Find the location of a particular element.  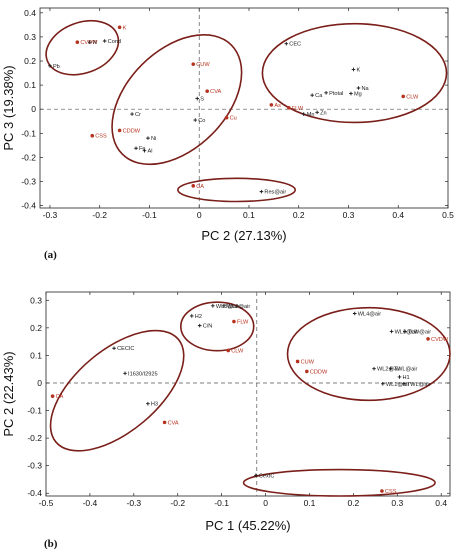

x-tick-label: 0.3 is located at coordinates (349, 215).